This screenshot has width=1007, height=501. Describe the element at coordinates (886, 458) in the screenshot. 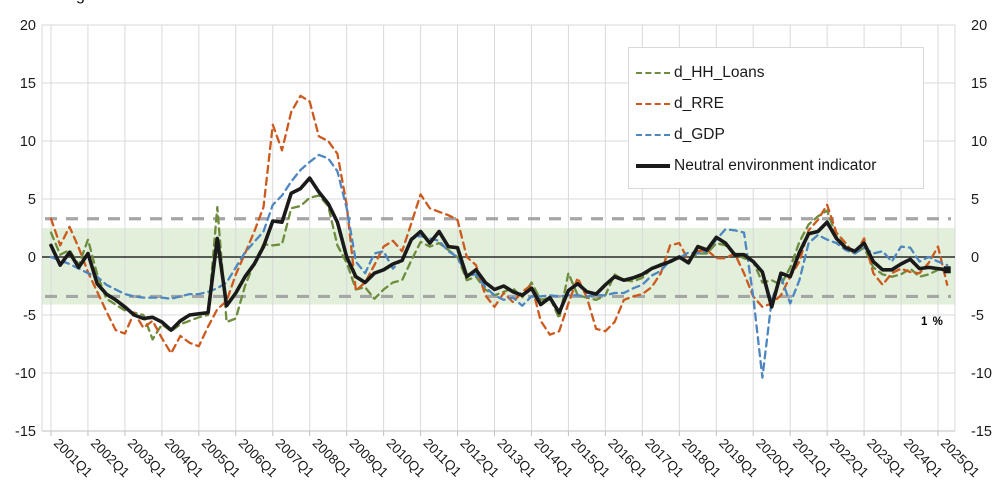

I see `x-axis-label: 2023Q1` at that location.